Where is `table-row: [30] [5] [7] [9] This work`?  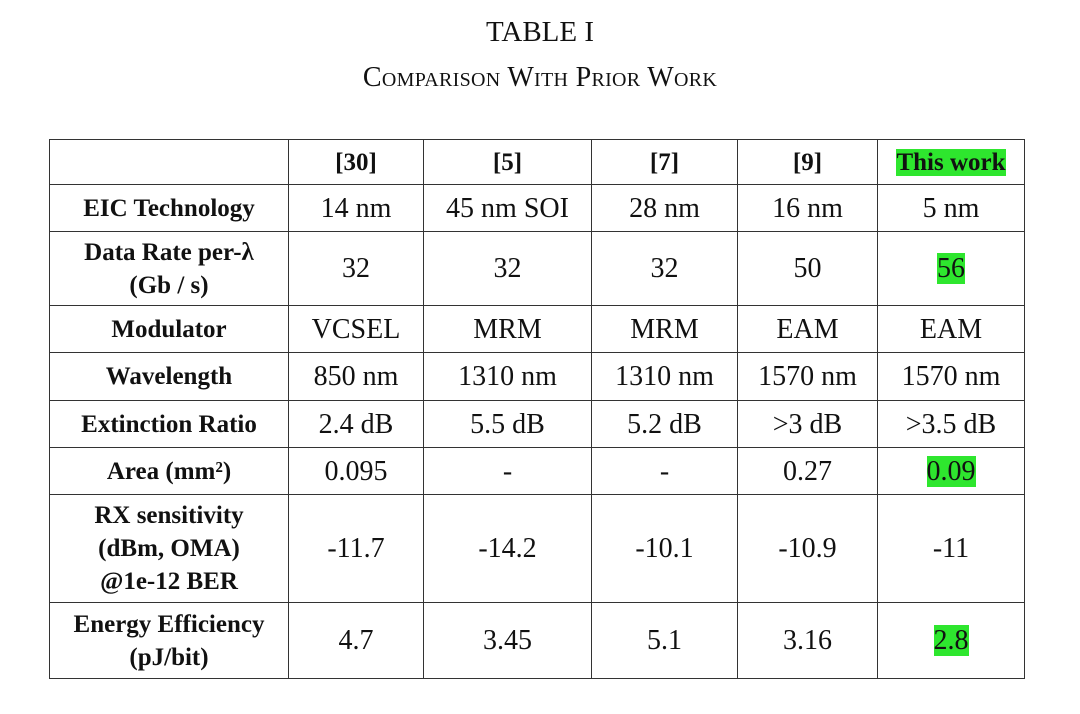
table-row: [30] [5] [7] [9] This work is located at coordinates (537, 162).